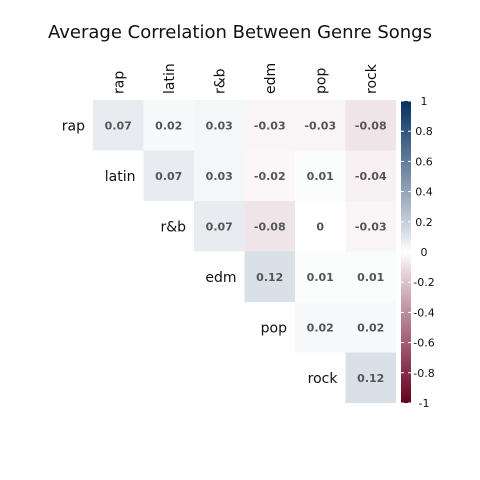 The height and width of the screenshot is (480, 480). I want to click on value-label-rap-edm: -0.03, so click(270, 125).